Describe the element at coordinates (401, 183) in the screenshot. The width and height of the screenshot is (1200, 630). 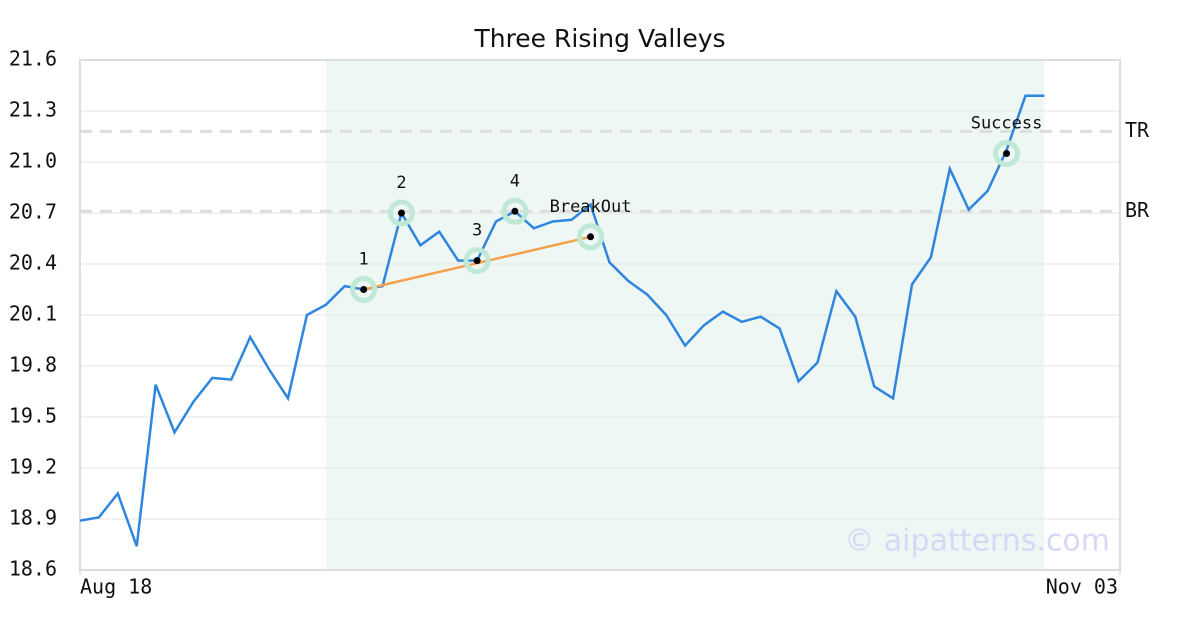
I see `pivot-label: 2` at that location.